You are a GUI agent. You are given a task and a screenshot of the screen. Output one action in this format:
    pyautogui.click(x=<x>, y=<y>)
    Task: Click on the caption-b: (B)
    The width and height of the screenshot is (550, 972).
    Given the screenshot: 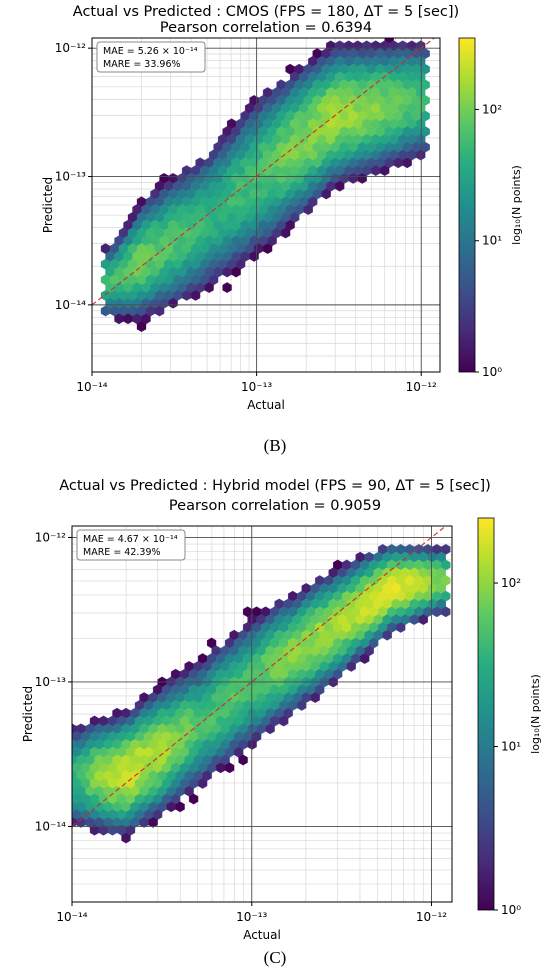 What is the action you would take?
    pyautogui.click(x=275, y=445)
    